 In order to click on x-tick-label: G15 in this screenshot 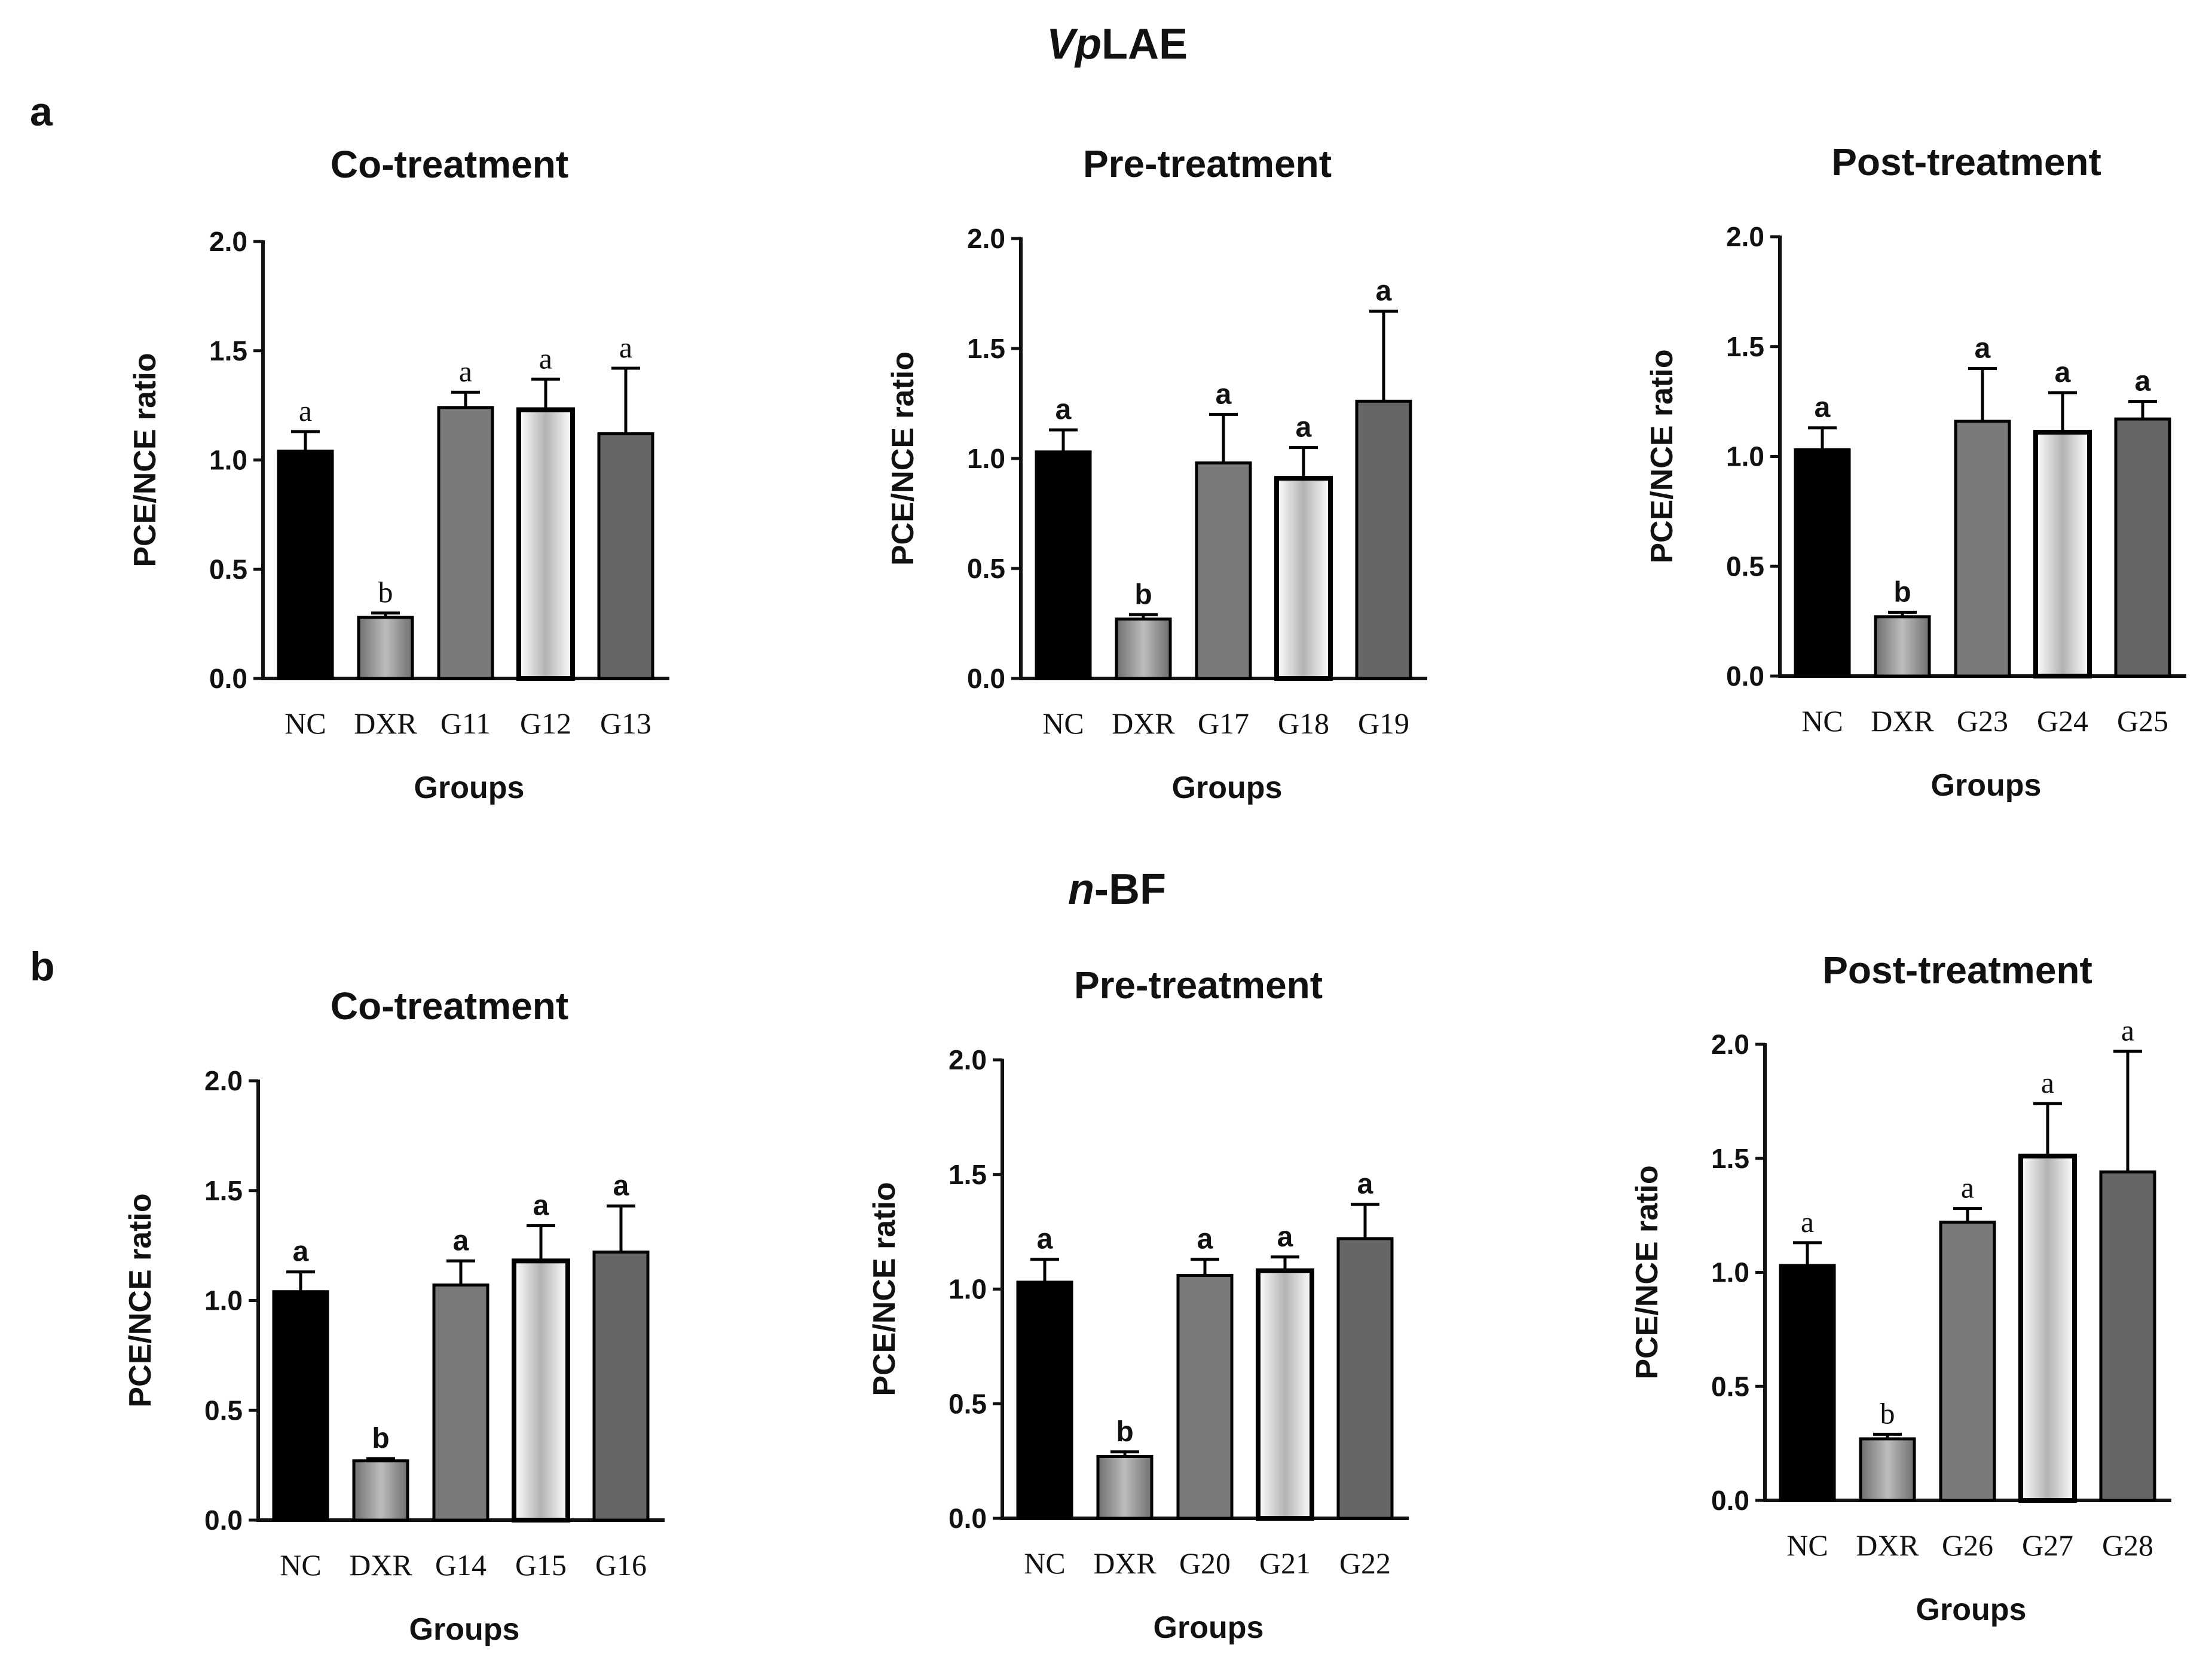, I will do `click(541, 1565)`.